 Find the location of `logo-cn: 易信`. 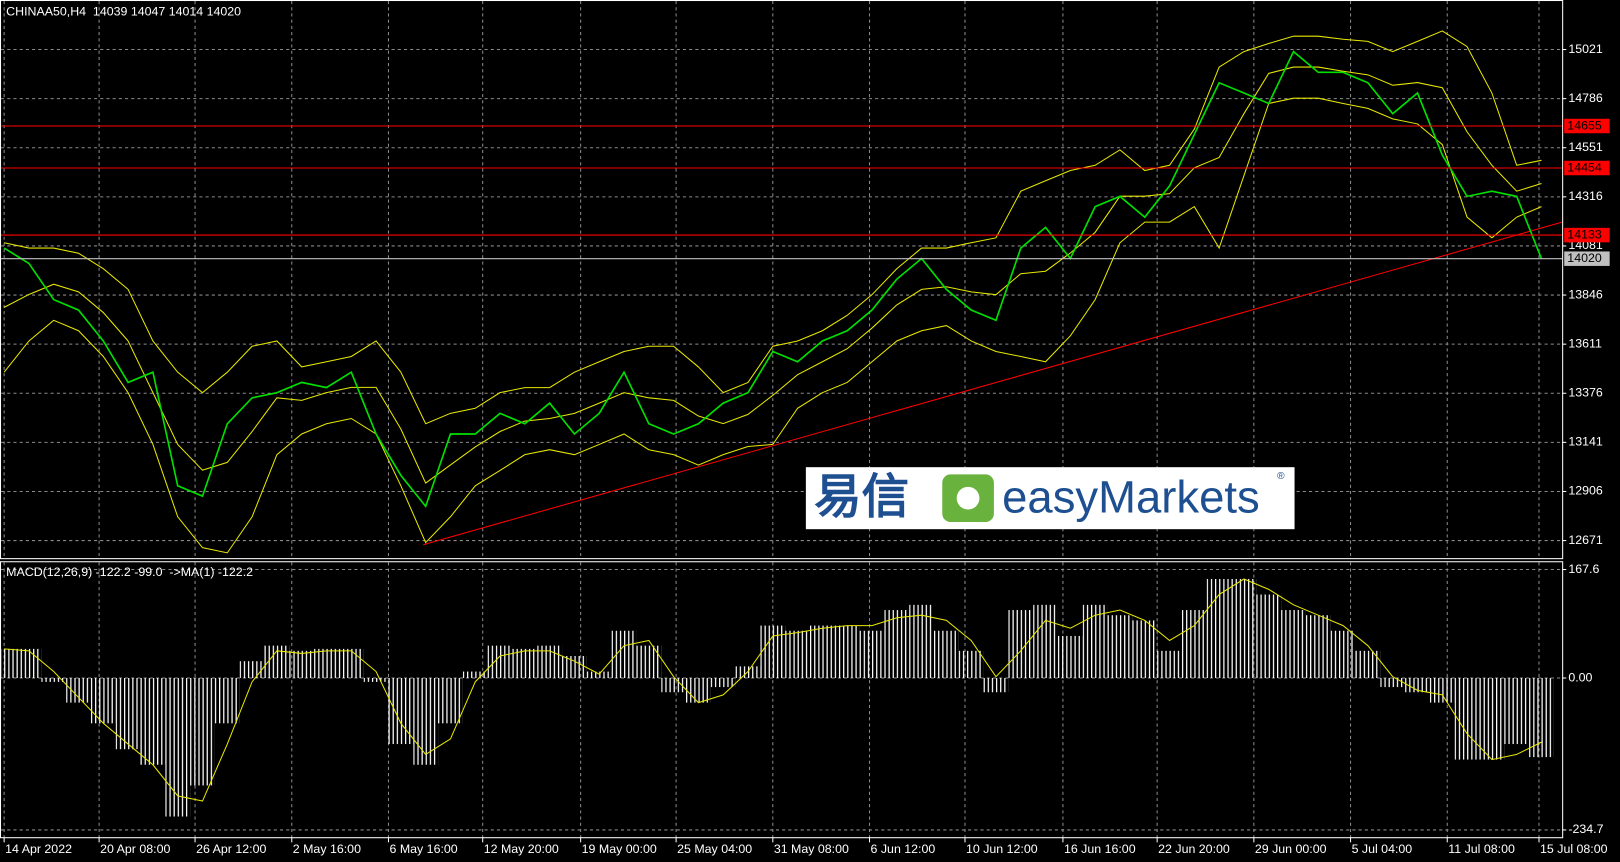

logo-cn: 易信 is located at coordinates (861, 497).